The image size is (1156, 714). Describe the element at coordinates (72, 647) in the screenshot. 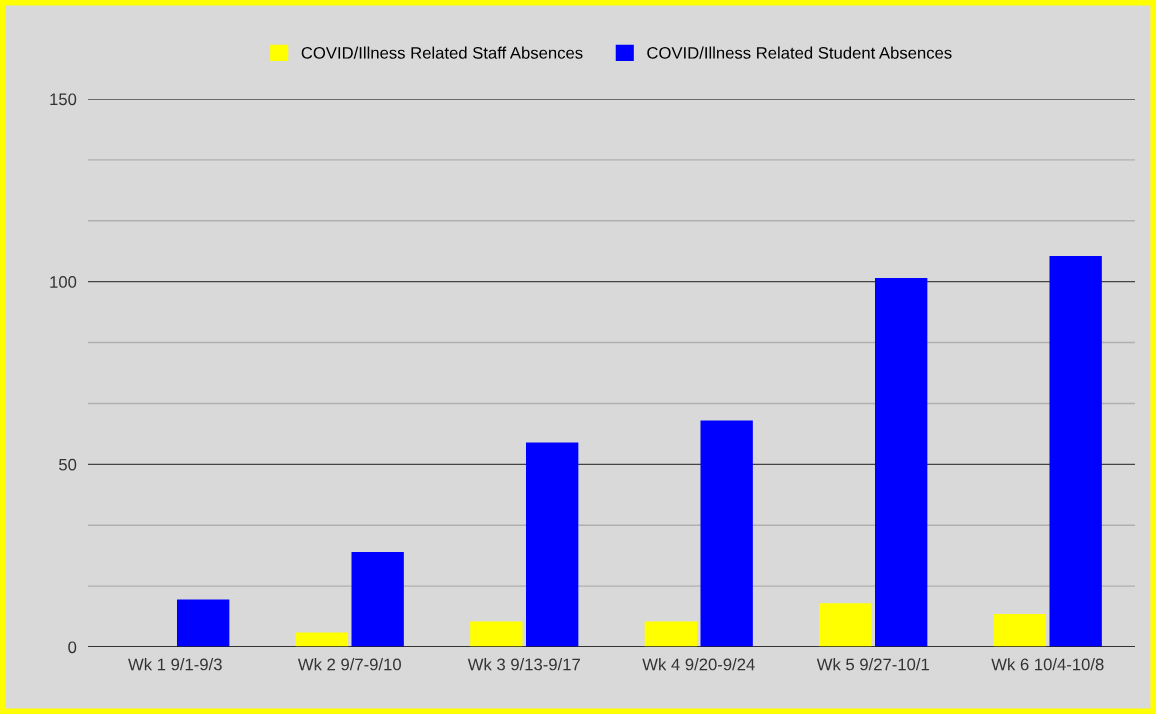

I see `y-tick-label: 0` at that location.